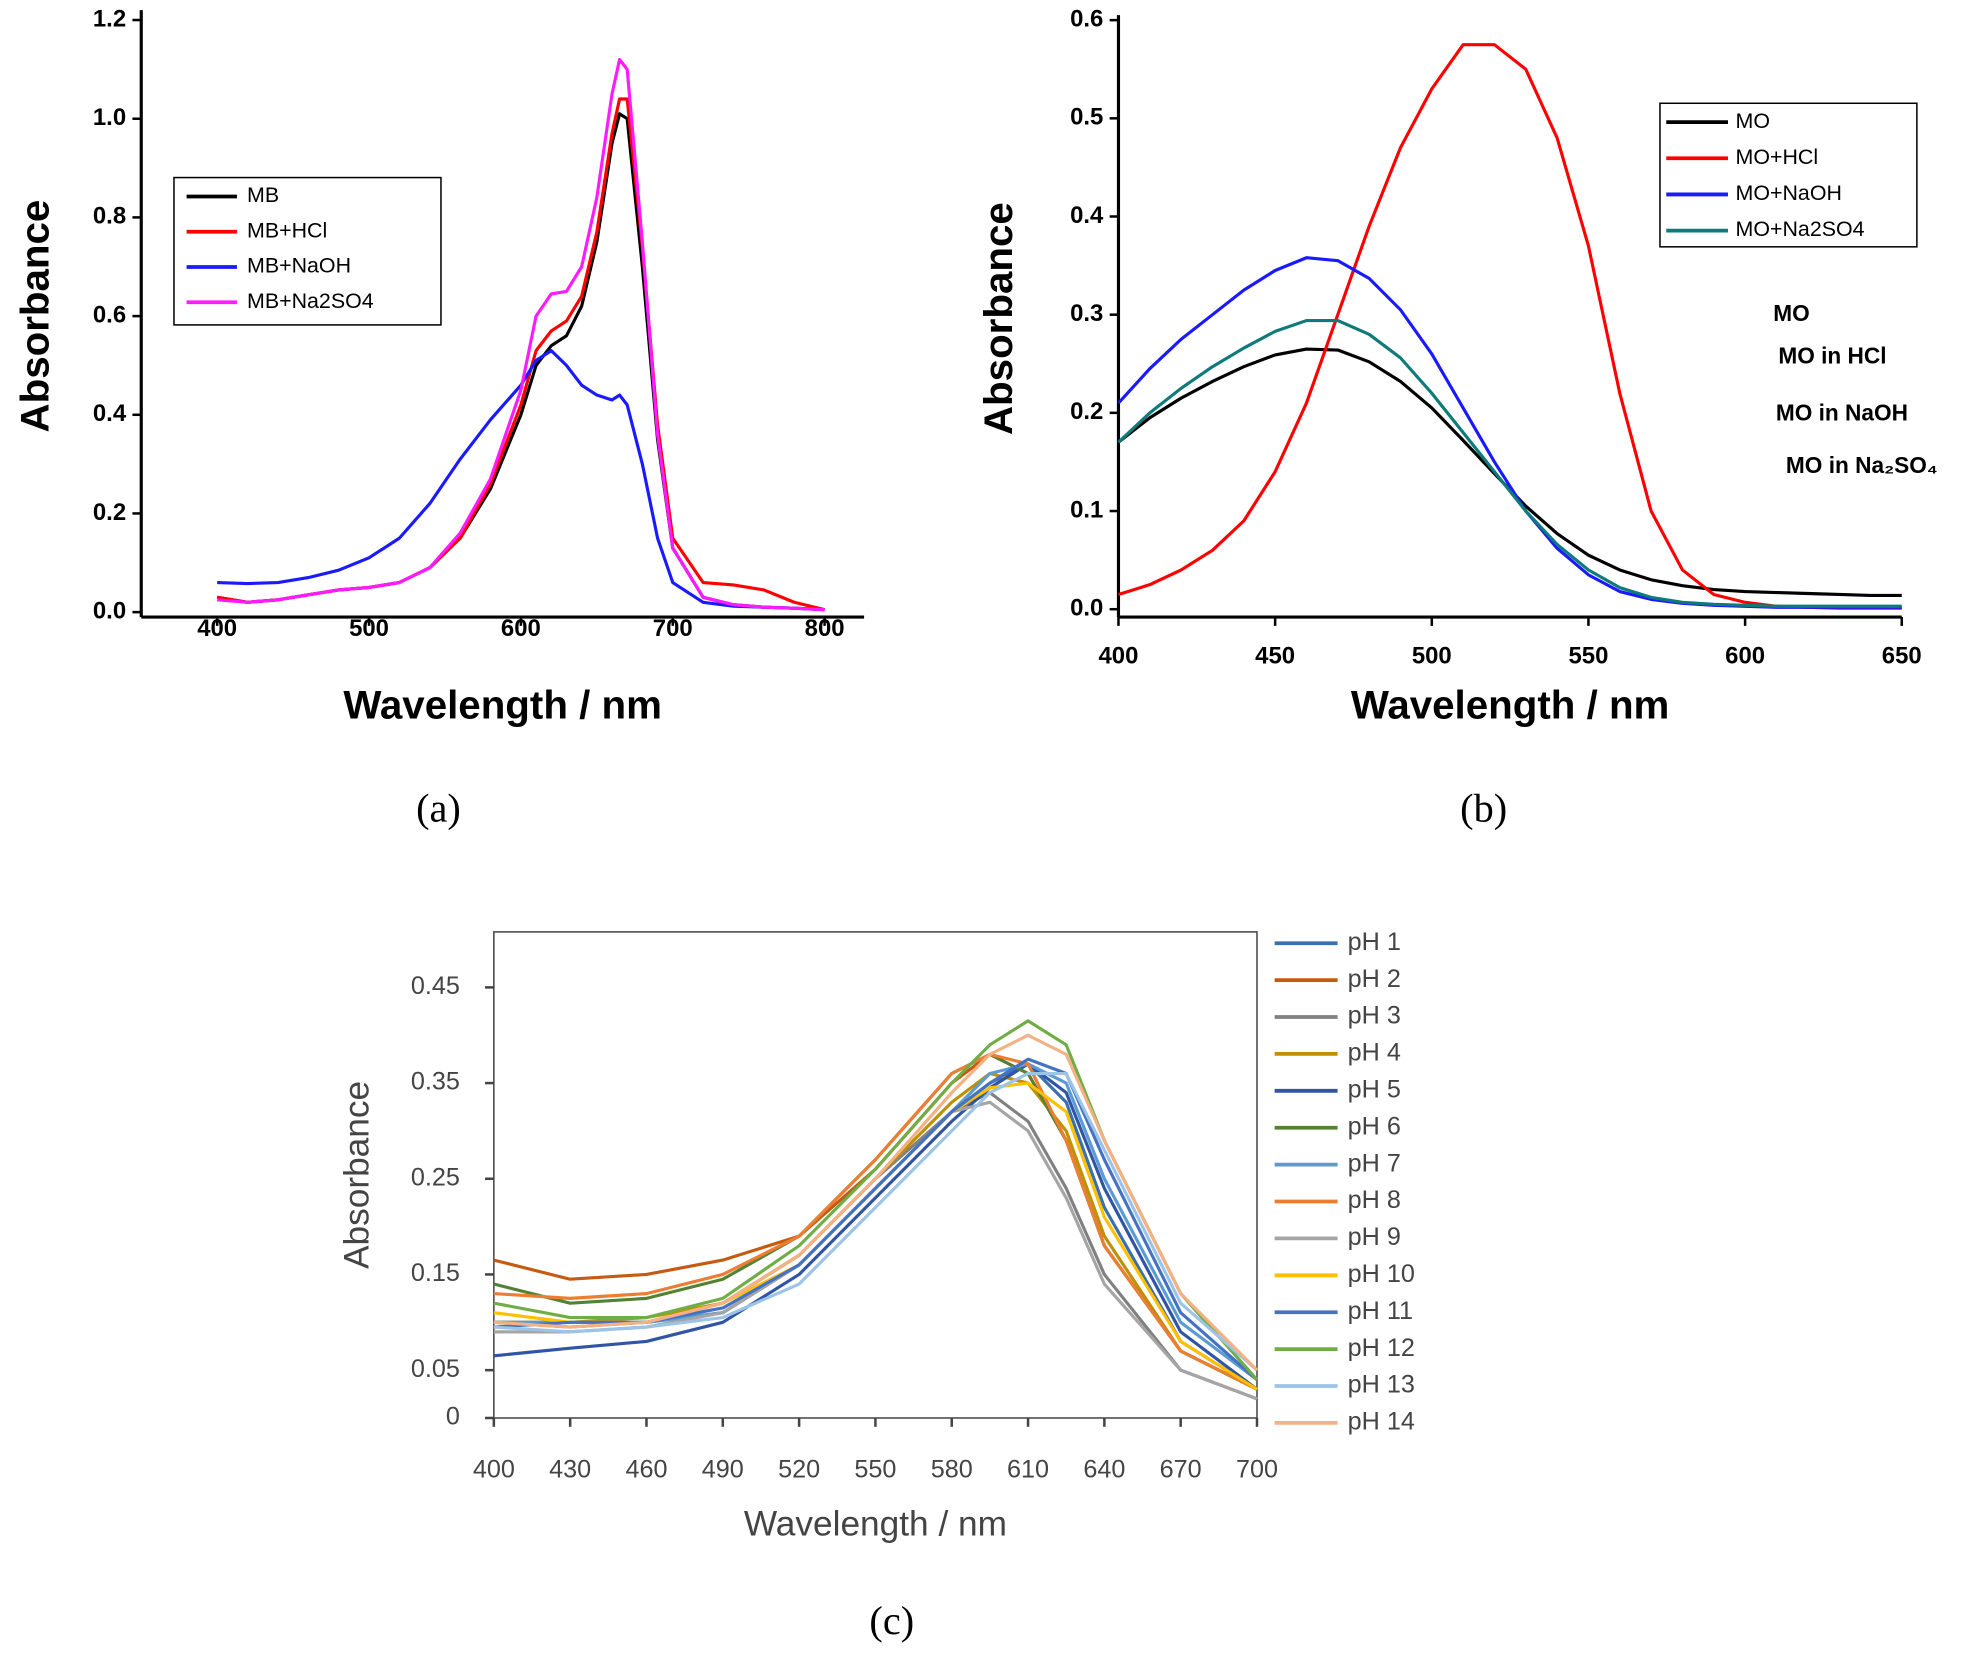 The image size is (1975, 1656). Describe the element at coordinates (453, 1417) in the screenshot. I see `y-tick-label: 0` at that location.